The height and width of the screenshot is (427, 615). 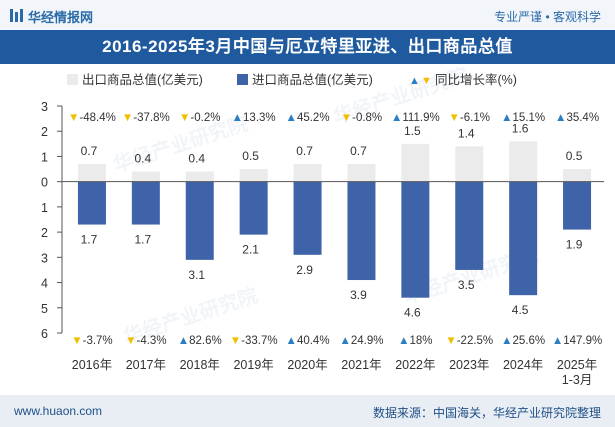 I want to click on title-bar: 2016-2025年3月中国与厄立特里亚进、出口商品总值, so click(x=307, y=47).